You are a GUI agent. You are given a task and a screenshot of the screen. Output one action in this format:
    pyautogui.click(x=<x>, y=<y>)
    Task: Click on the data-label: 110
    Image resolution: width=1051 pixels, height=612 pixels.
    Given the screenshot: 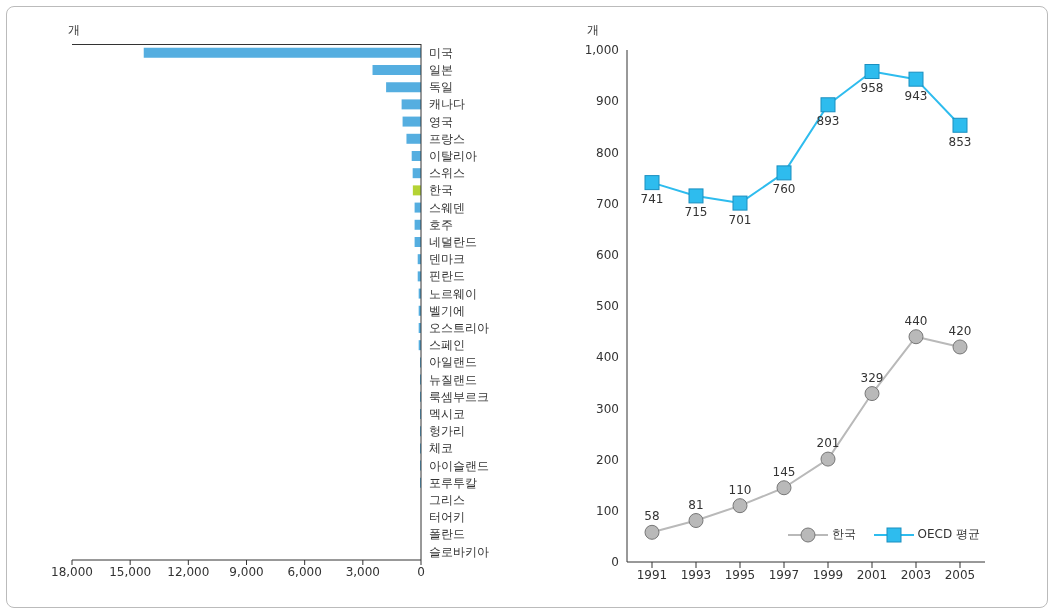 What is the action you would take?
    pyautogui.click(x=740, y=489)
    